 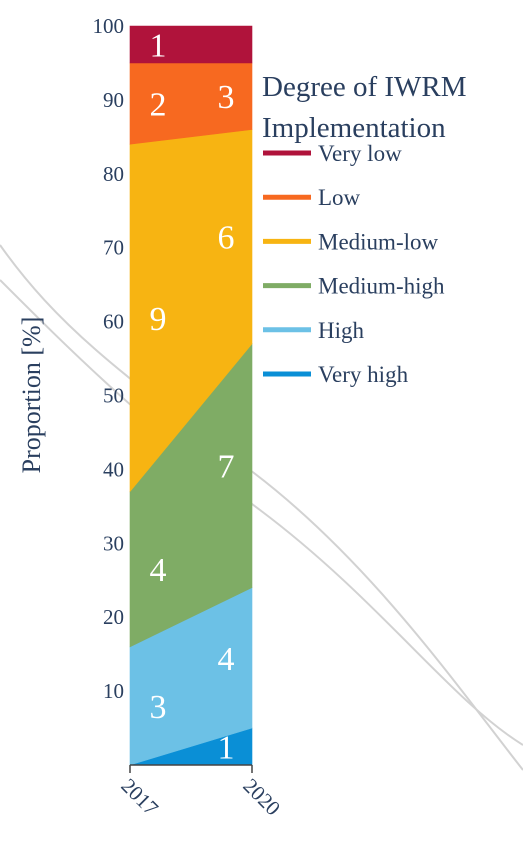 I want to click on legend-item-low: Low, so click(x=339, y=197).